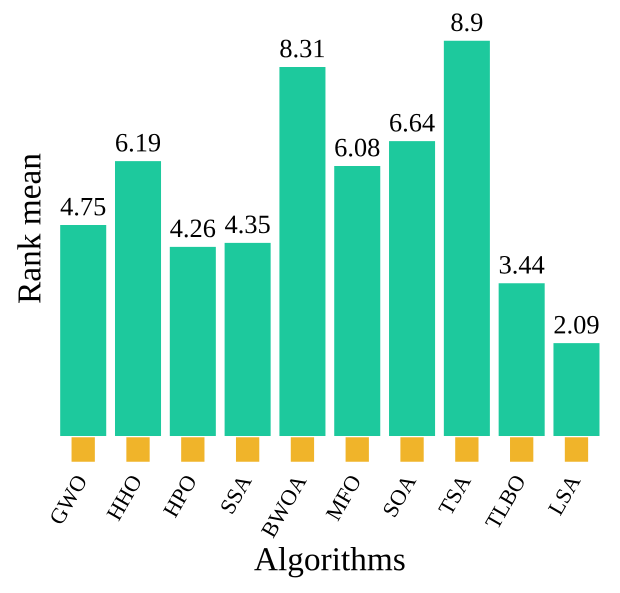 The image size is (620, 593). What do you see at coordinates (329, 562) in the screenshot?
I see `x-axis-title: Algorithms` at bounding box center [329, 562].